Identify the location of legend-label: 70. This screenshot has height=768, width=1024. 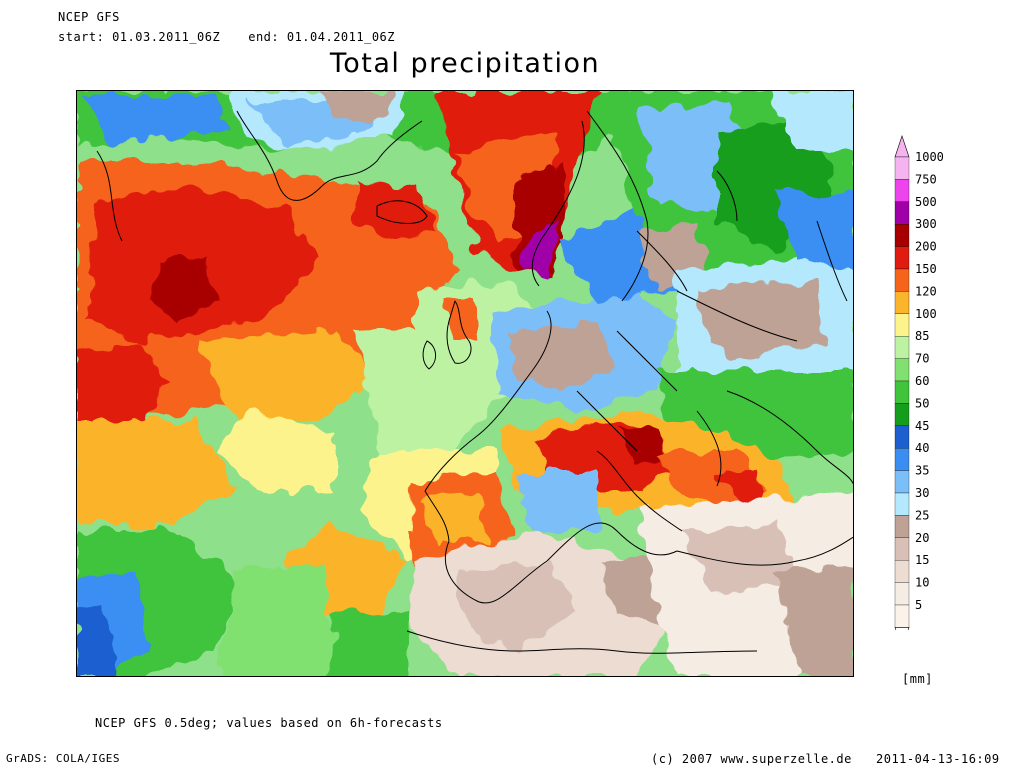
(922, 359).